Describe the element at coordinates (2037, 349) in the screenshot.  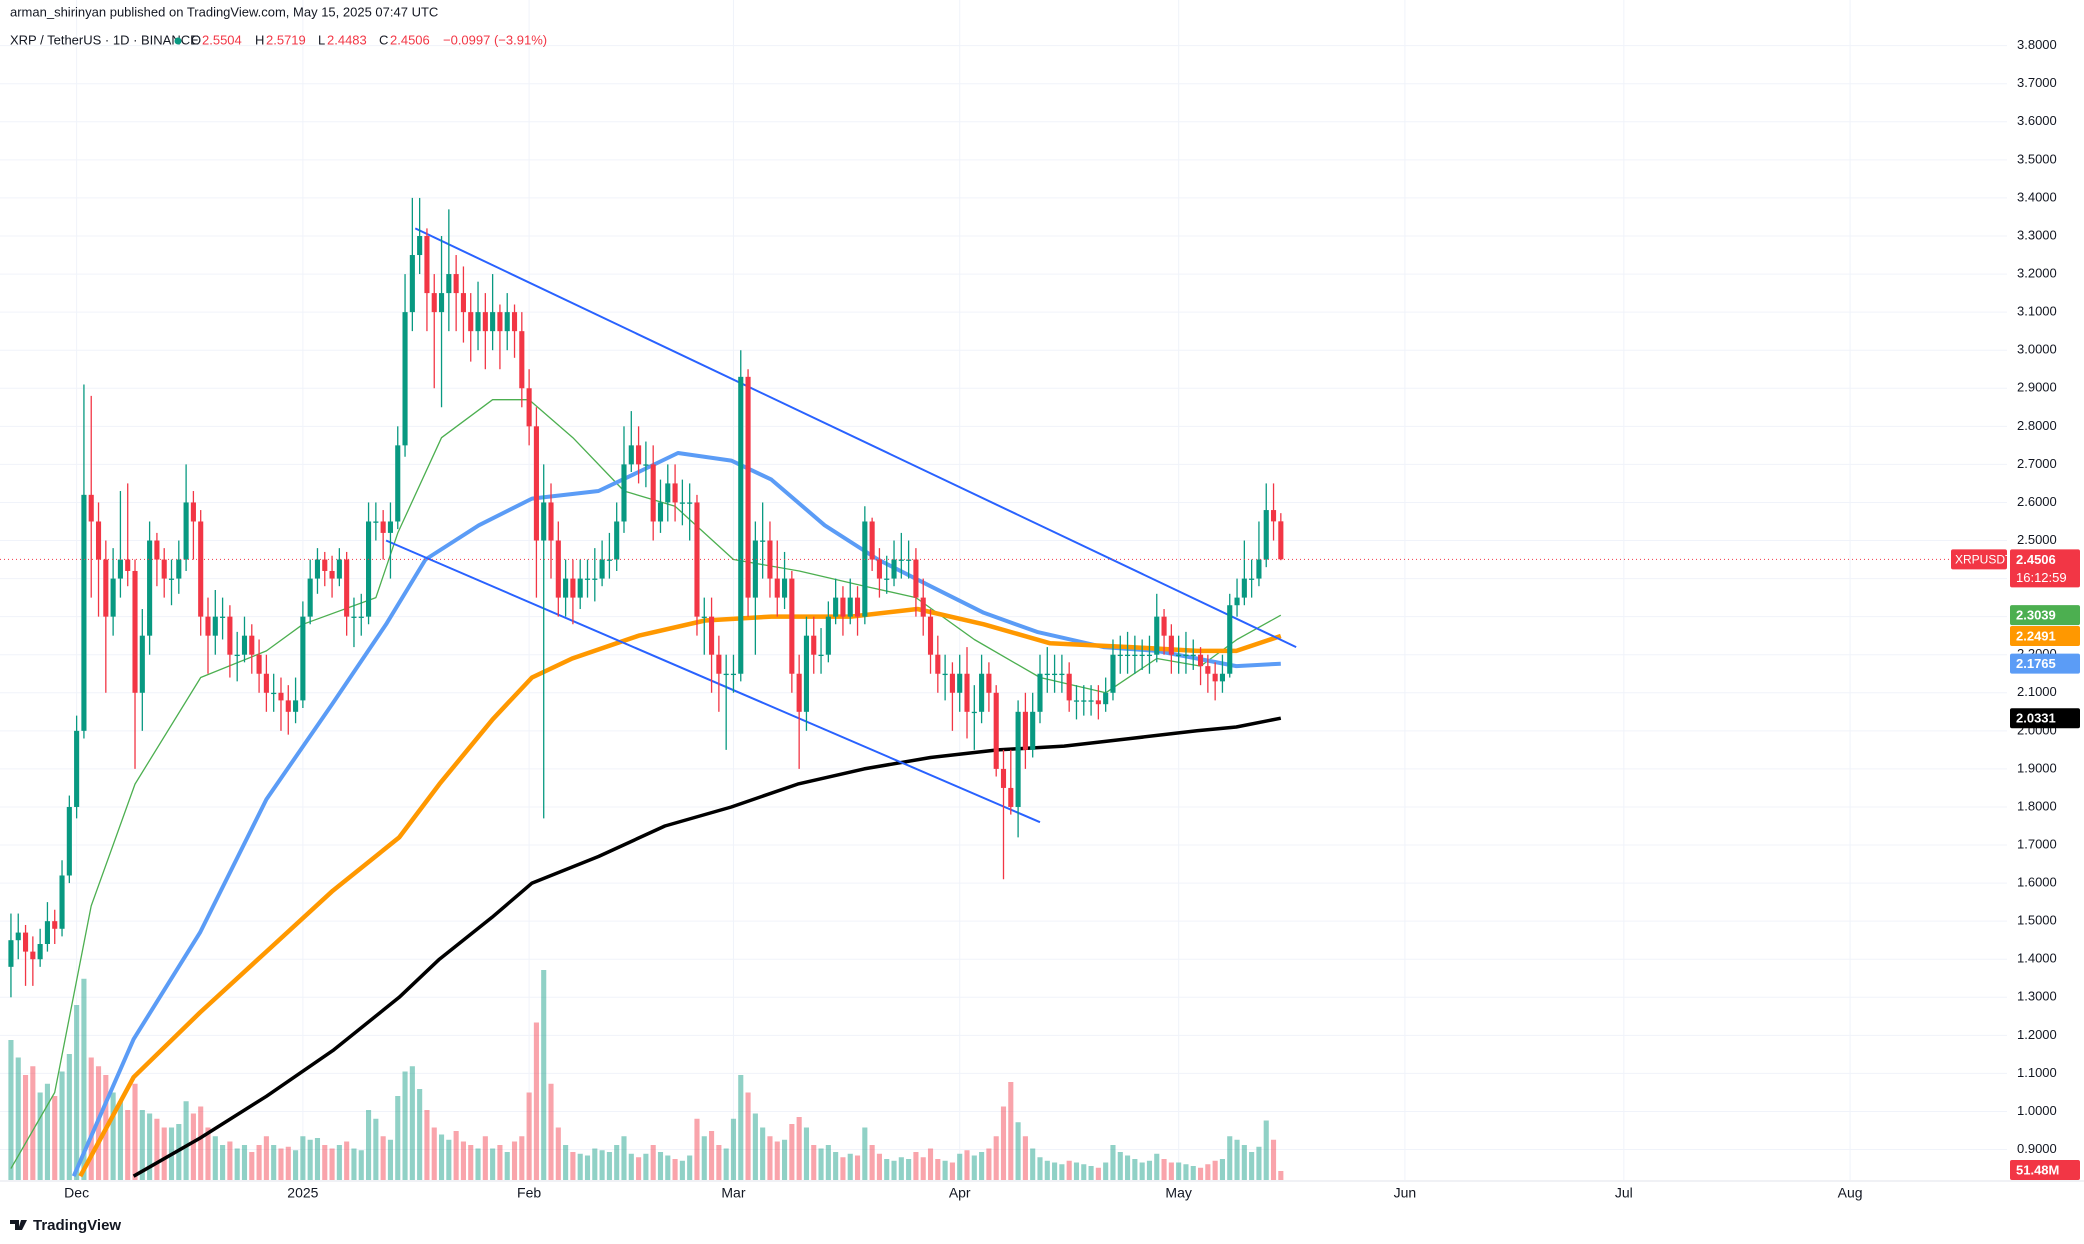
I see `y-tick-label: 3.0000` at that location.